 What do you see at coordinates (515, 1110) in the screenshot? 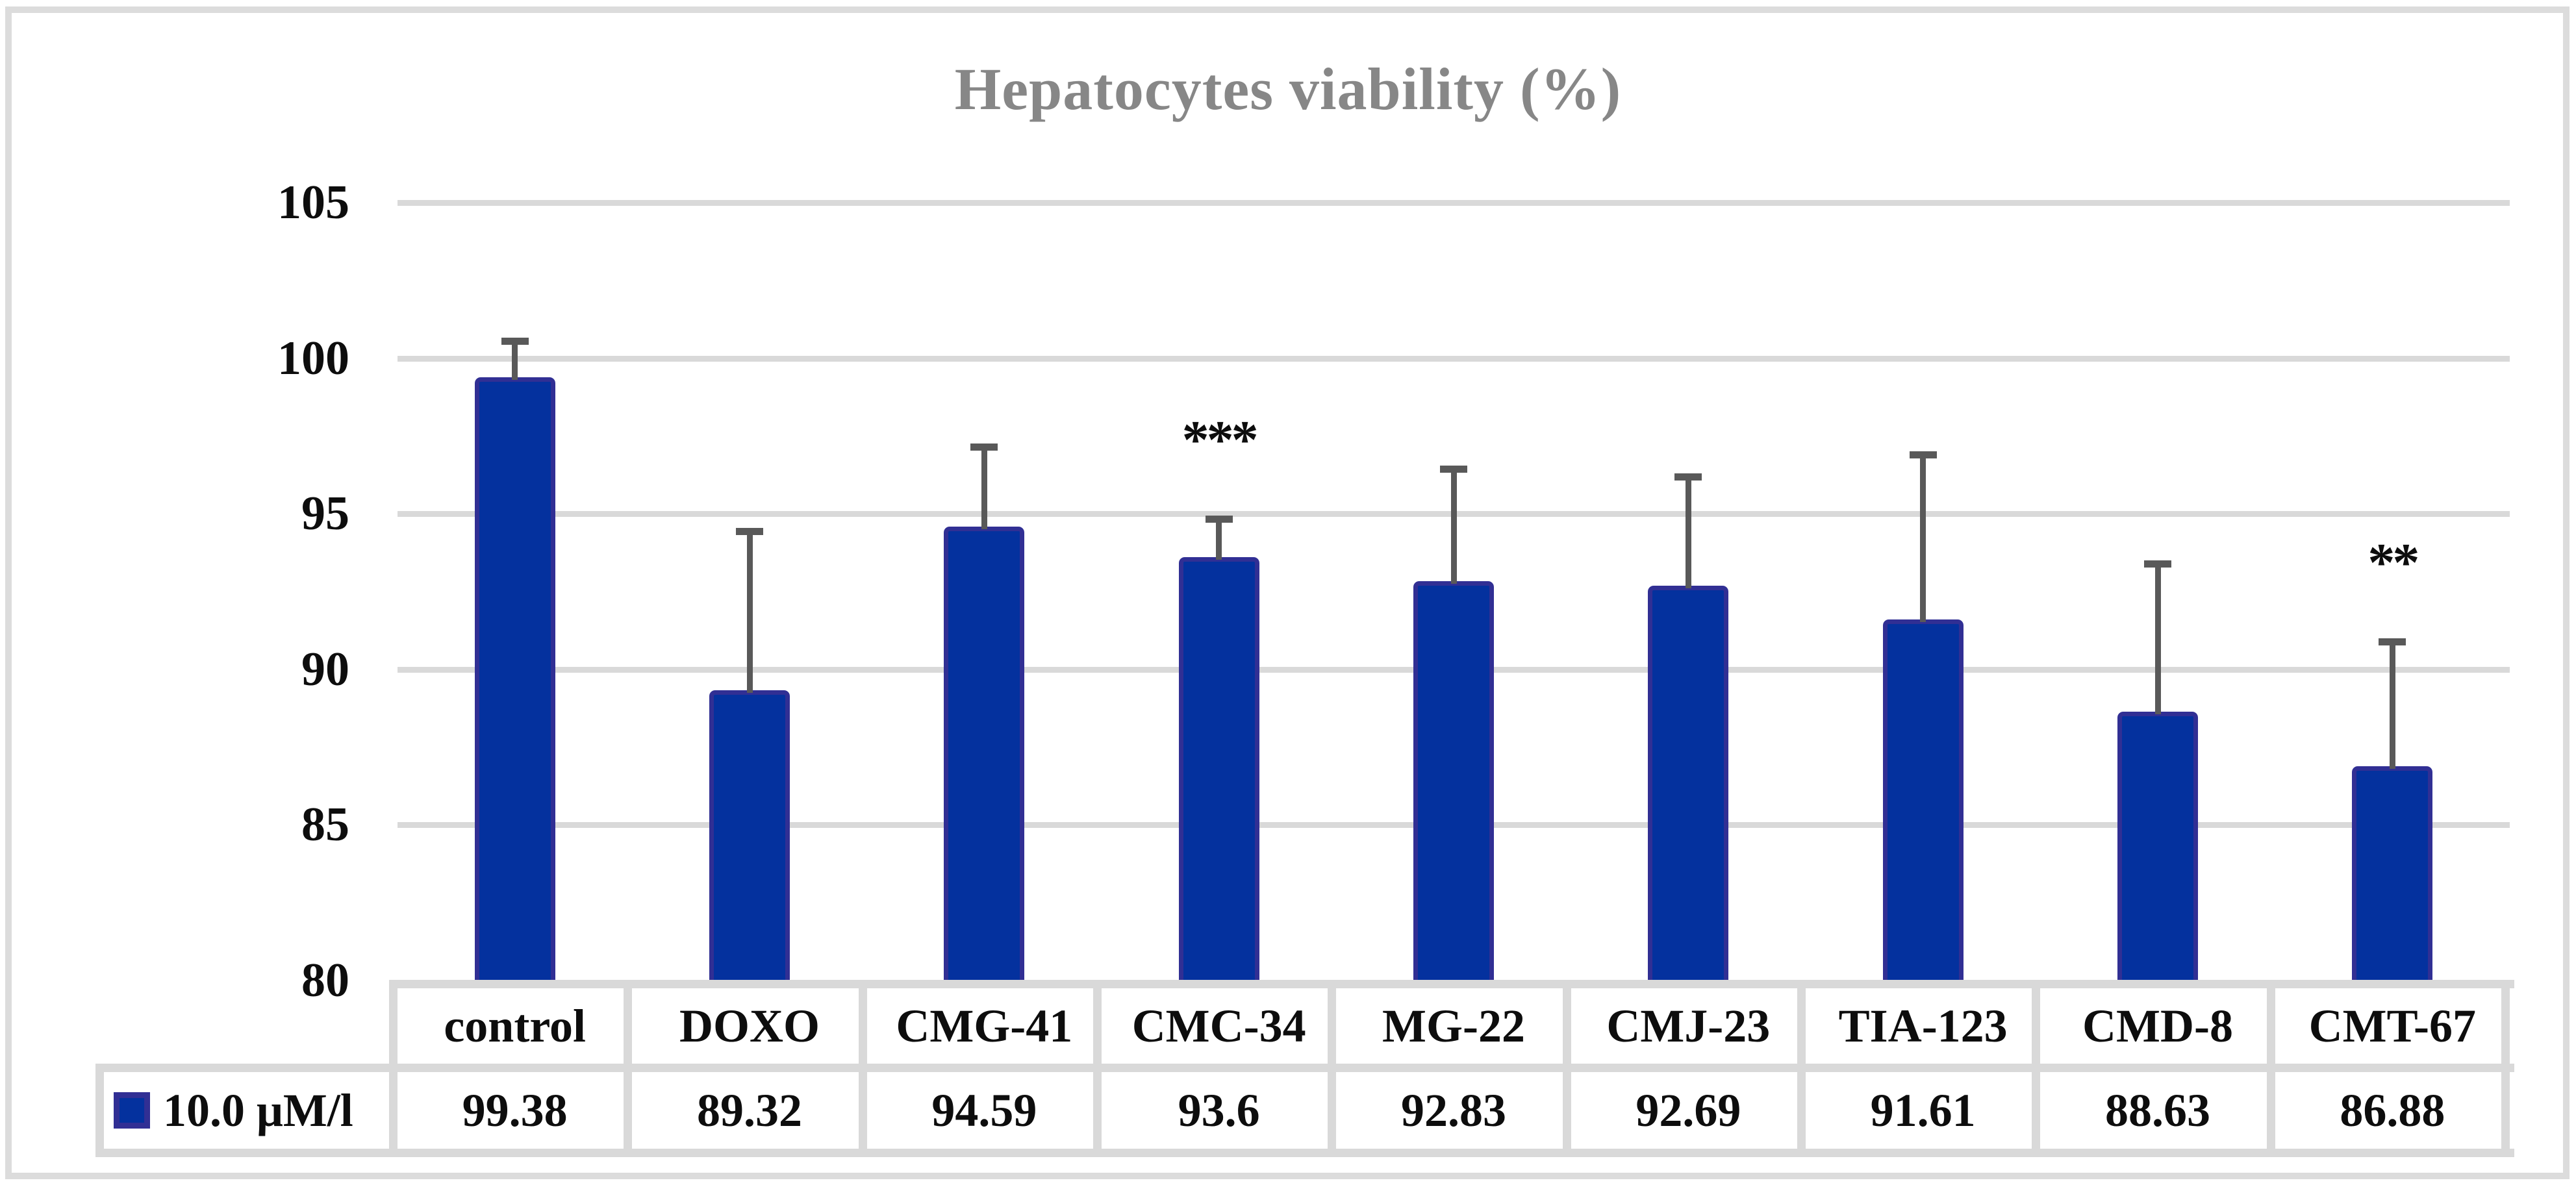
I see `value-cell: 99.38` at bounding box center [515, 1110].